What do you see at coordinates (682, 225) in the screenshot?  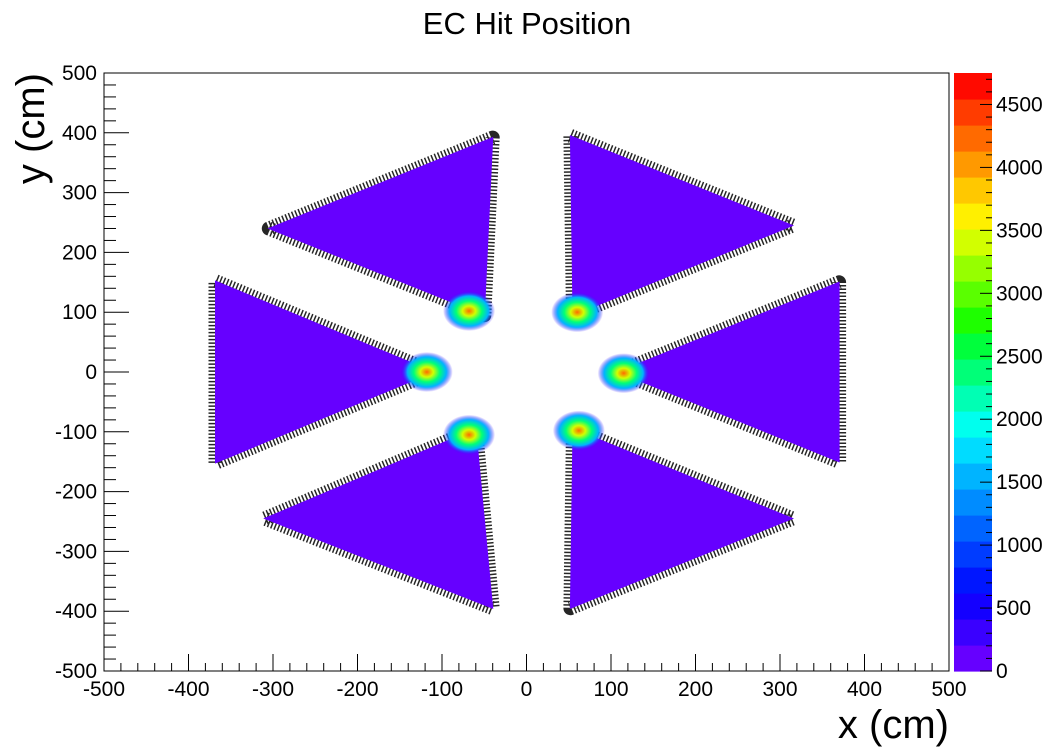 I see `sector-top-right-body` at bounding box center [682, 225].